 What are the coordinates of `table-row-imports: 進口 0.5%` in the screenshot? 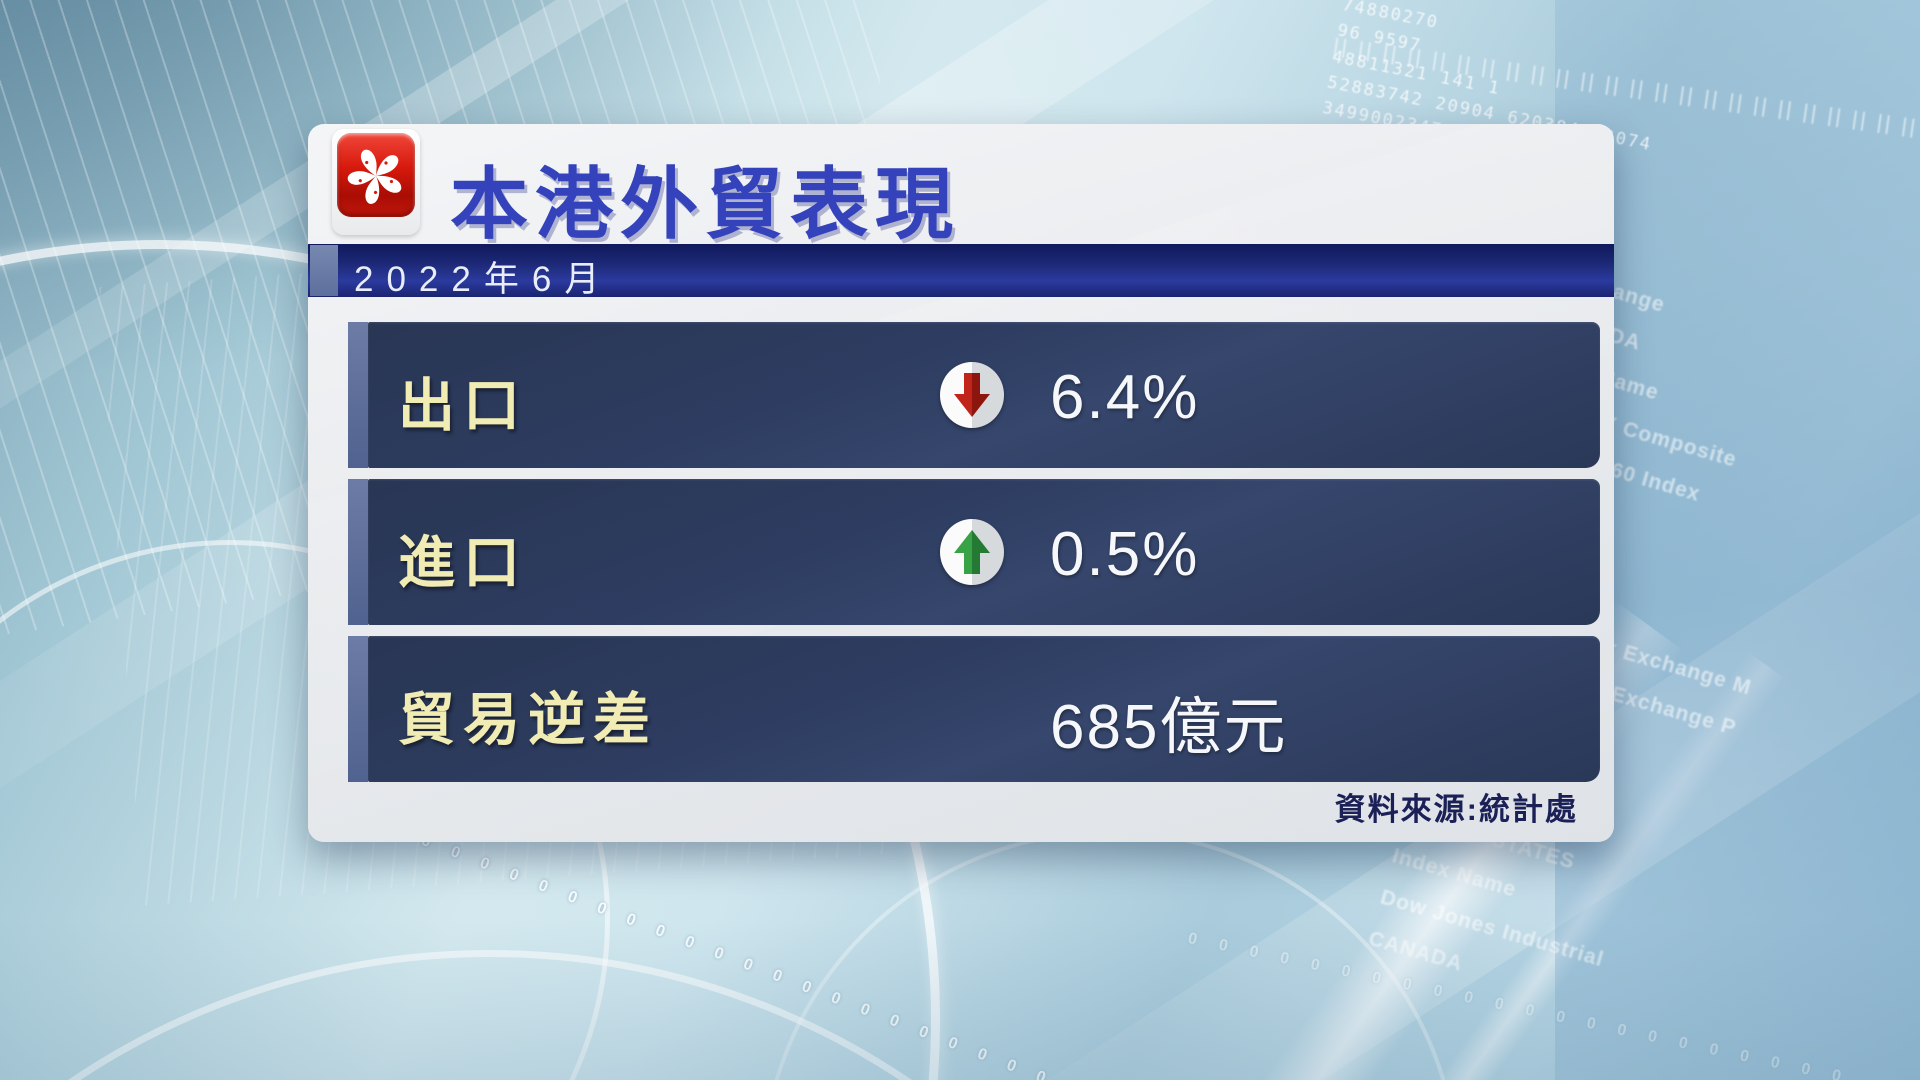 It's located at (974, 552).